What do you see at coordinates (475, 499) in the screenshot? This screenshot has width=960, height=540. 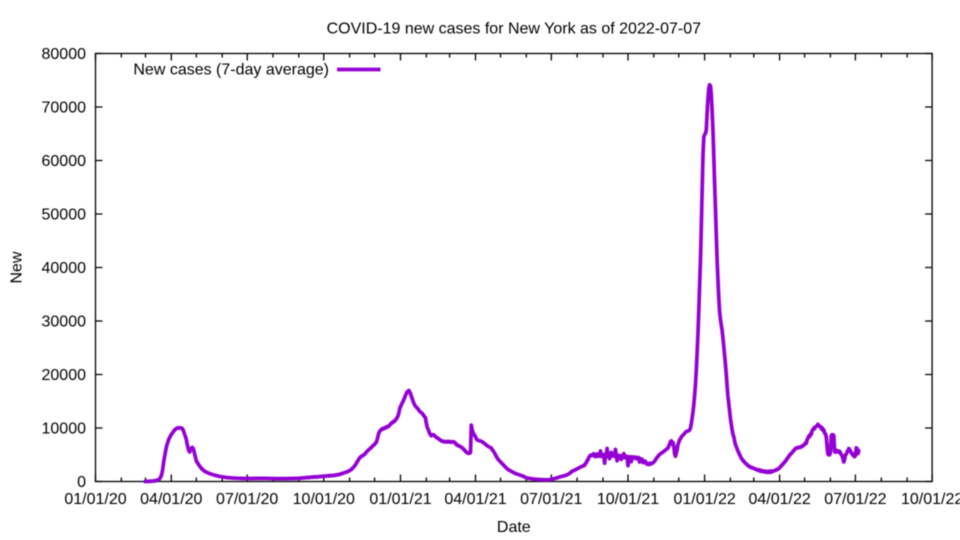 I see `svg-text: 04/01/21` at bounding box center [475, 499].